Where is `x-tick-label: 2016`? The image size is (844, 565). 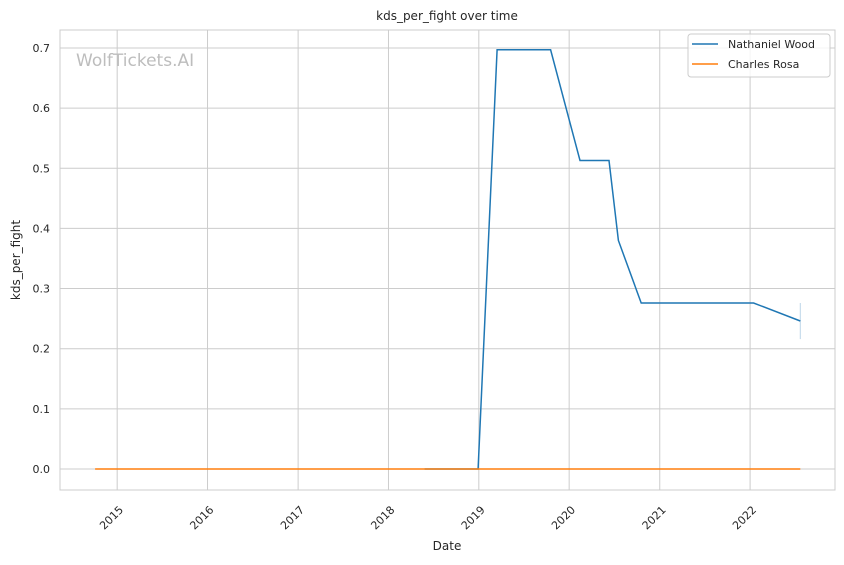
x-tick-label: 2016 is located at coordinates (201, 517).